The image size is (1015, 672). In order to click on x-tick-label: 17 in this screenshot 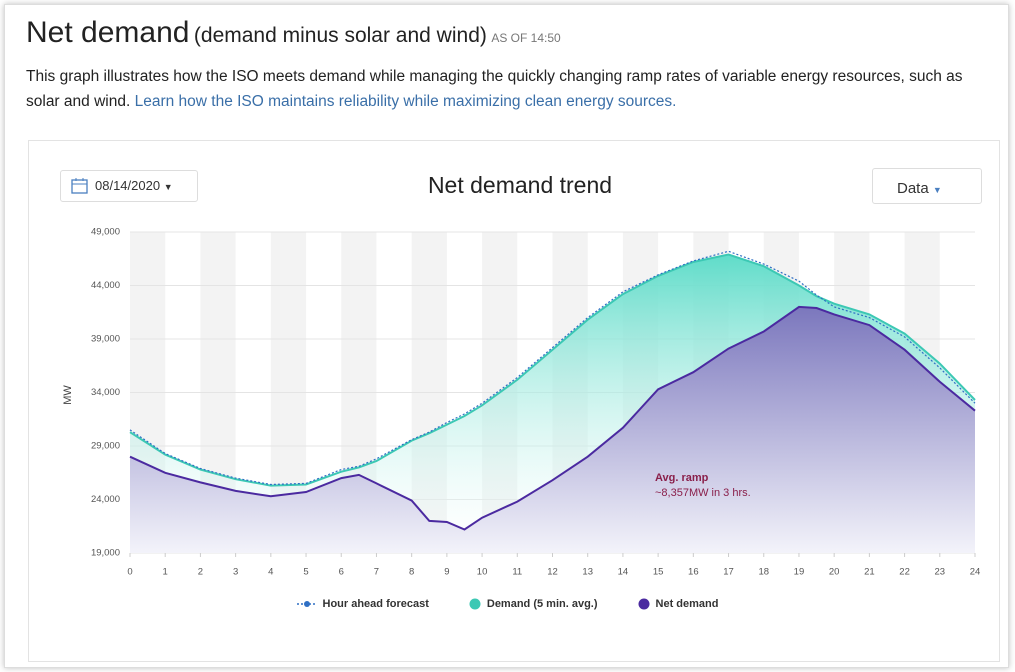, I will do `click(728, 572)`.